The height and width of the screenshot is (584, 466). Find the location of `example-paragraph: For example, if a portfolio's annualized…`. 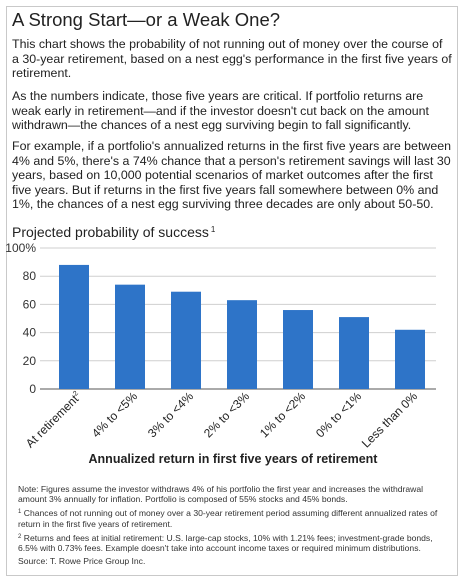

example-paragraph: For example, if a portfolio's annualized… is located at coordinates (232, 175).